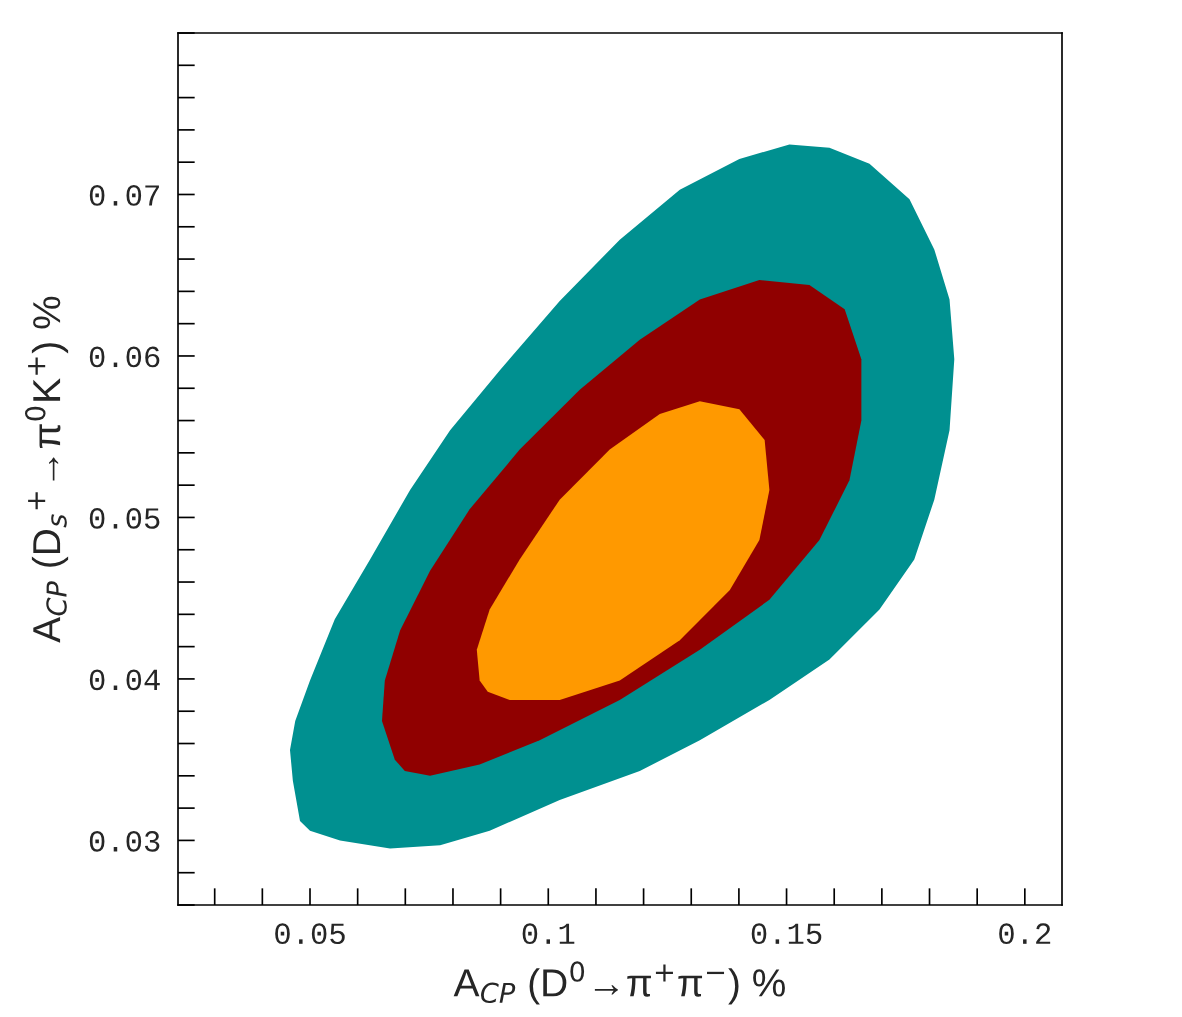  Describe the element at coordinates (124, 841) in the screenshot. I see `y-tick-label: 0.03` at that location.